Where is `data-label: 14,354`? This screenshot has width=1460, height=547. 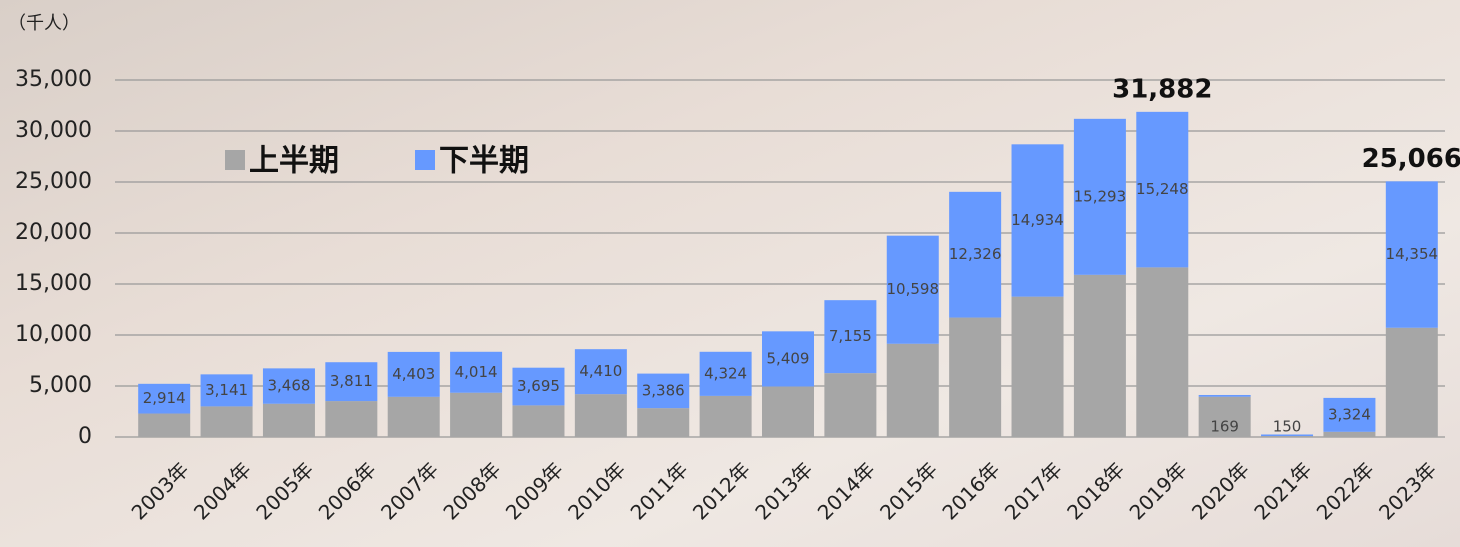 data-label: 14,354 is located at coordinates (1412, 254).